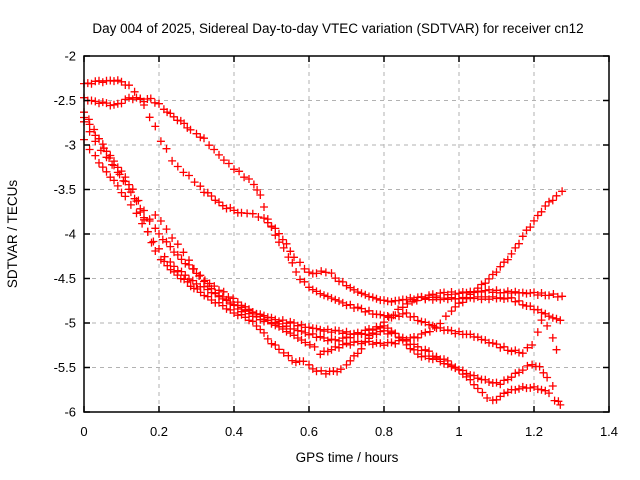  Describe the element at coordinates (70, 56) in the screenshot. I see `y-tick-label: -2` at that location.